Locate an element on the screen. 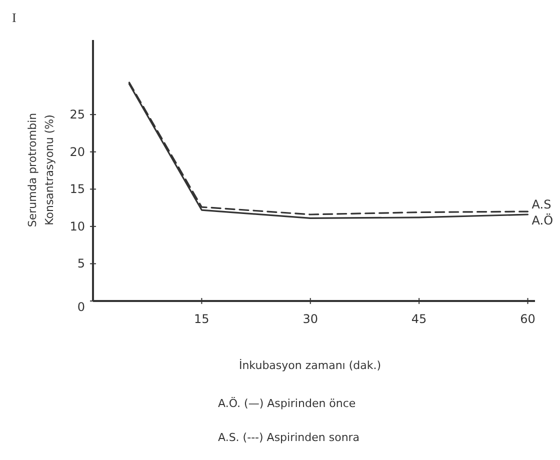 Image resolution: width=560 pixels, height=460 pixels. y-tick-label: 25 is located at coordinates (77, 115).